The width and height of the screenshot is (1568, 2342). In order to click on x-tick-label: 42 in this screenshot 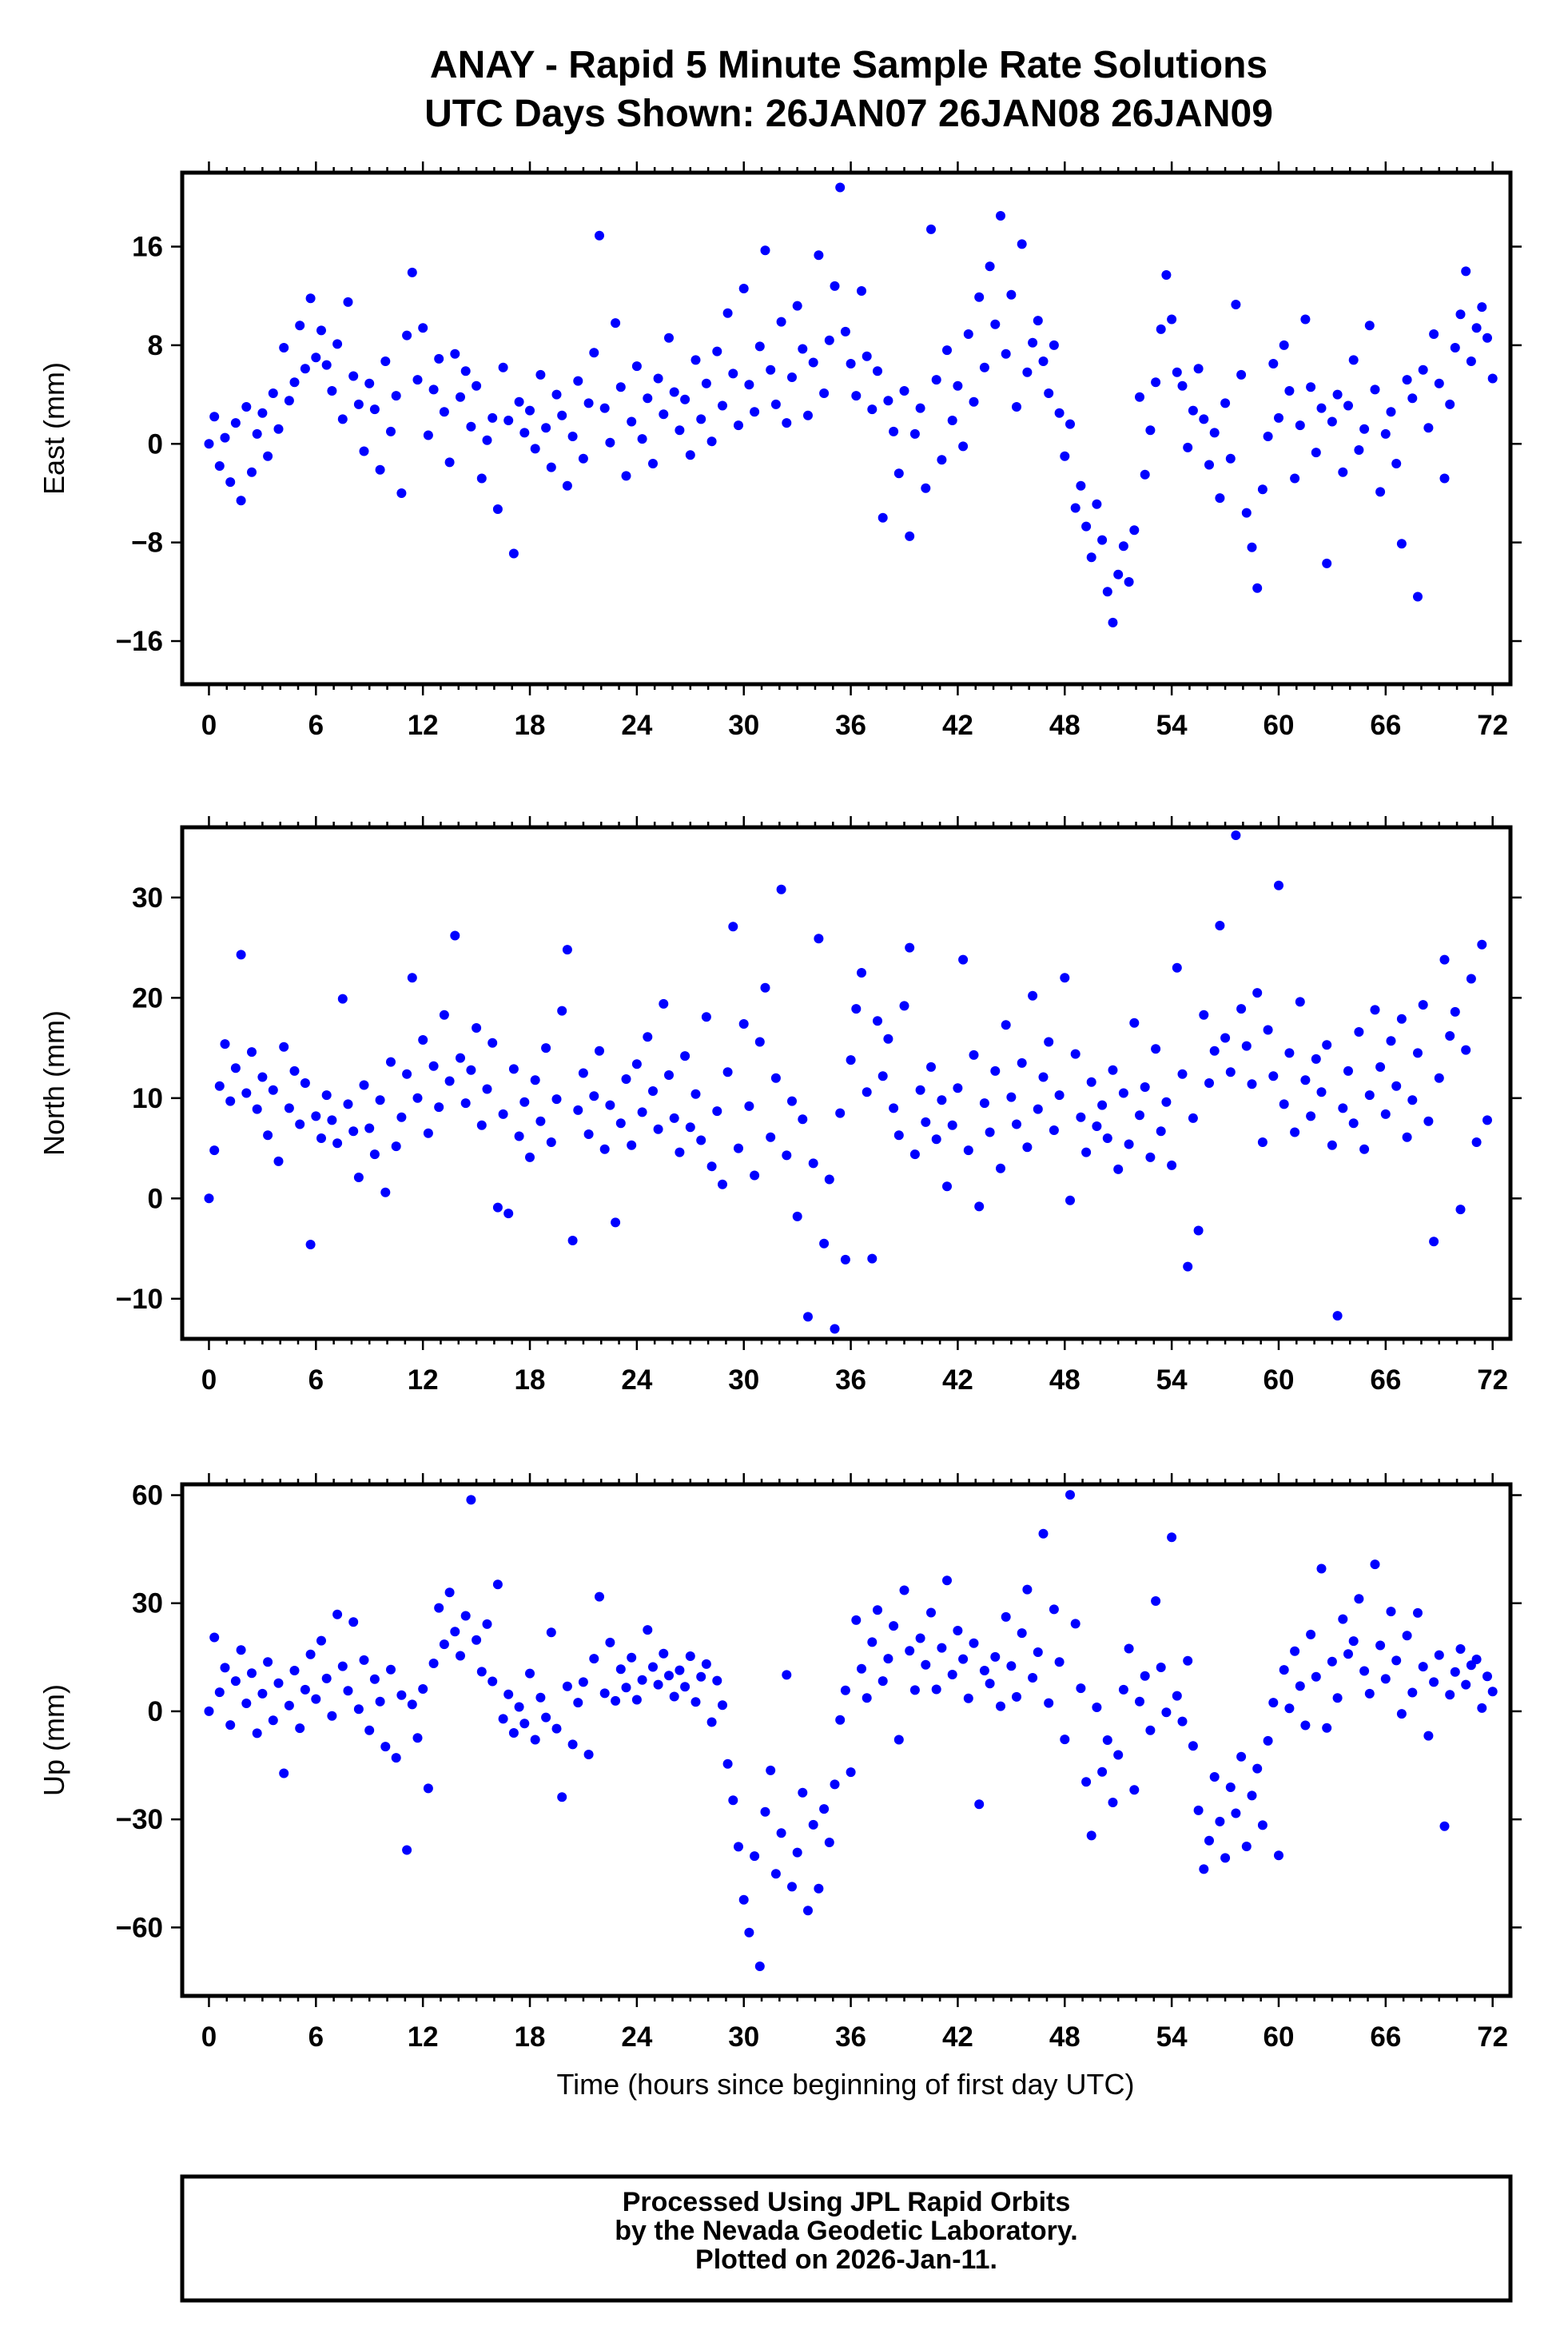, I will do `click(958, 1380)`.